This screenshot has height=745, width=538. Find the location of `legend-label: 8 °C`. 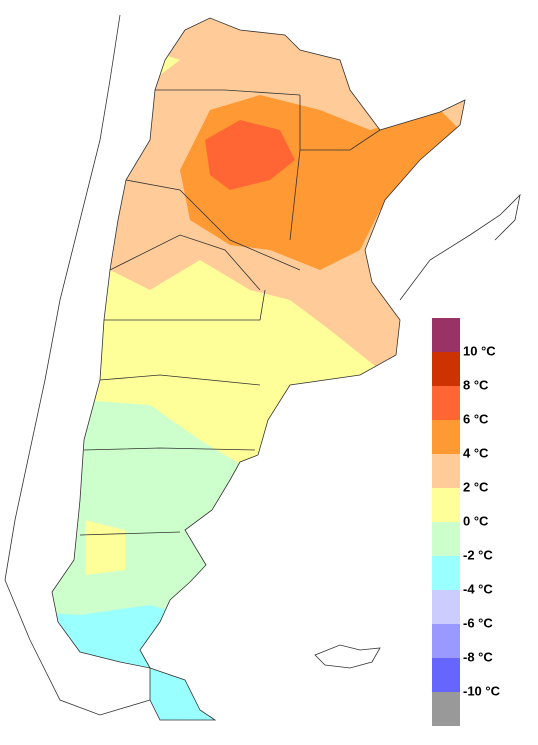

legend-label: 8 °C is located at coordinates (476, 384).